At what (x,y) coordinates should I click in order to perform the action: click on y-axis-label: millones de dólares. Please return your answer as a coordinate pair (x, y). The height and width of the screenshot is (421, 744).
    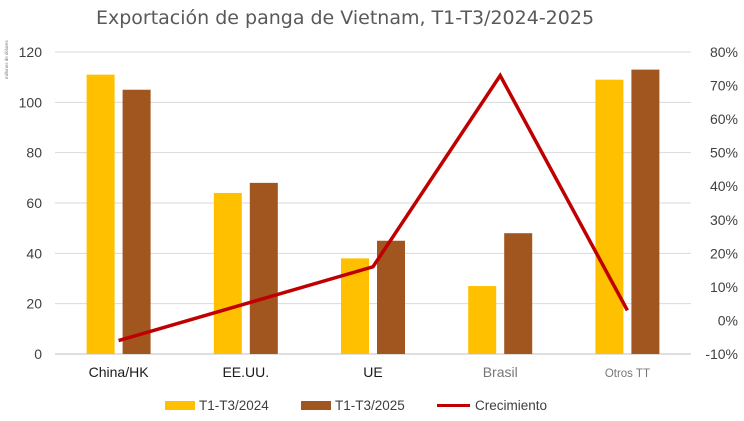
    Looking at the image, I should click on (6, 59).